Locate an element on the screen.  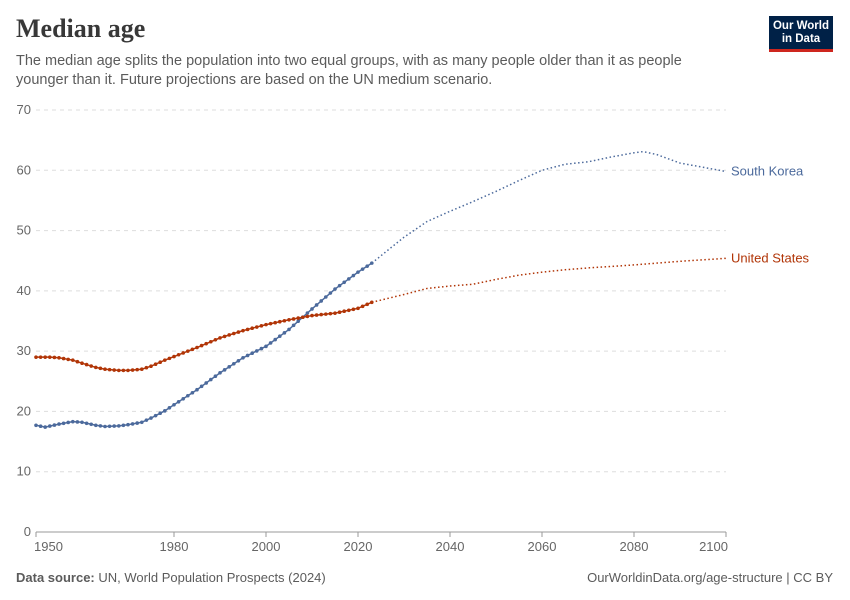
y-tick-label: 0 is located at coordinates (27, 531).